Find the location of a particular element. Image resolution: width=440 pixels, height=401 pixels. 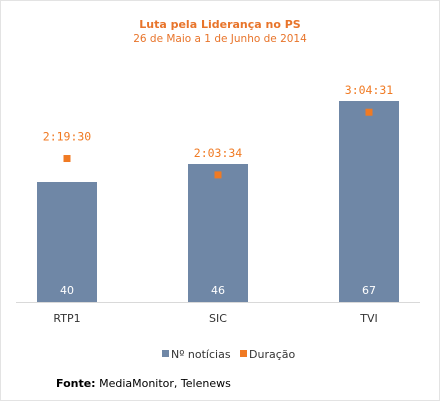

legend-swatch-duracao is located at coordinates (243, 353).